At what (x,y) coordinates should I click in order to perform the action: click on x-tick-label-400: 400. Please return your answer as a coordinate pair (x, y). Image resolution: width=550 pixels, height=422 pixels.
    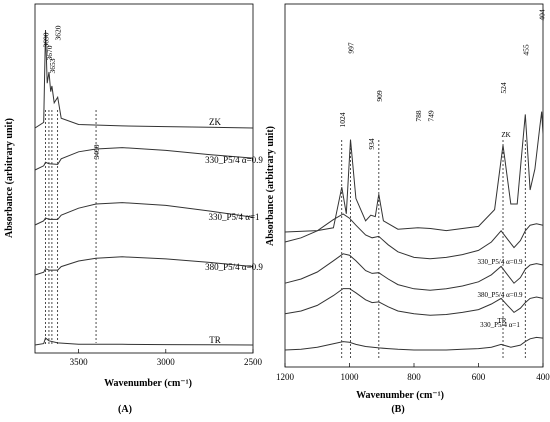
    Looking at the image, I should click on (543, 377).